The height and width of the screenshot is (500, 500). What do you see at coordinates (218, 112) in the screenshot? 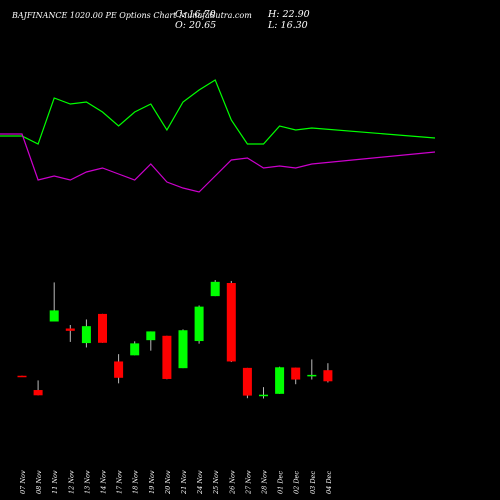
I see `indicator-line-upper` at bounding box center [218, 112].